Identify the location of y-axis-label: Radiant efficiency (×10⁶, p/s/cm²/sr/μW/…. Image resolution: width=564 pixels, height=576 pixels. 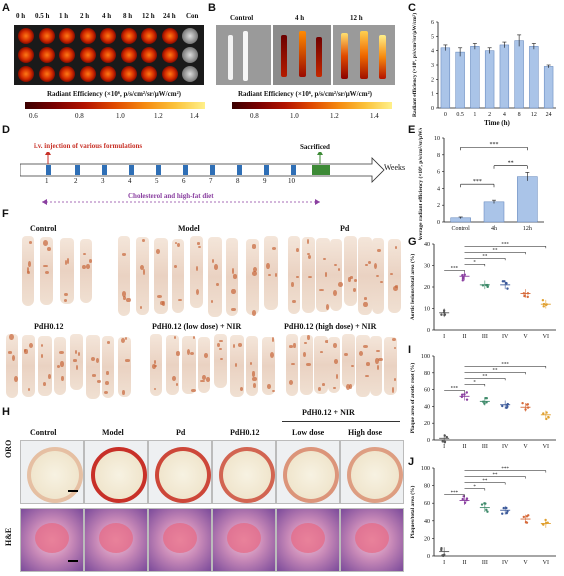
(414, 65).